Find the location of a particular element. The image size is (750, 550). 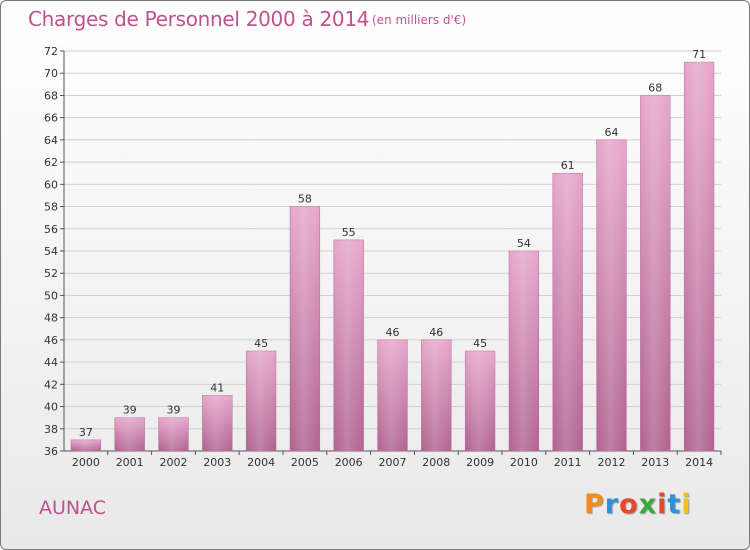

y-tick-label: 72 is located at coordinates (51, 51).